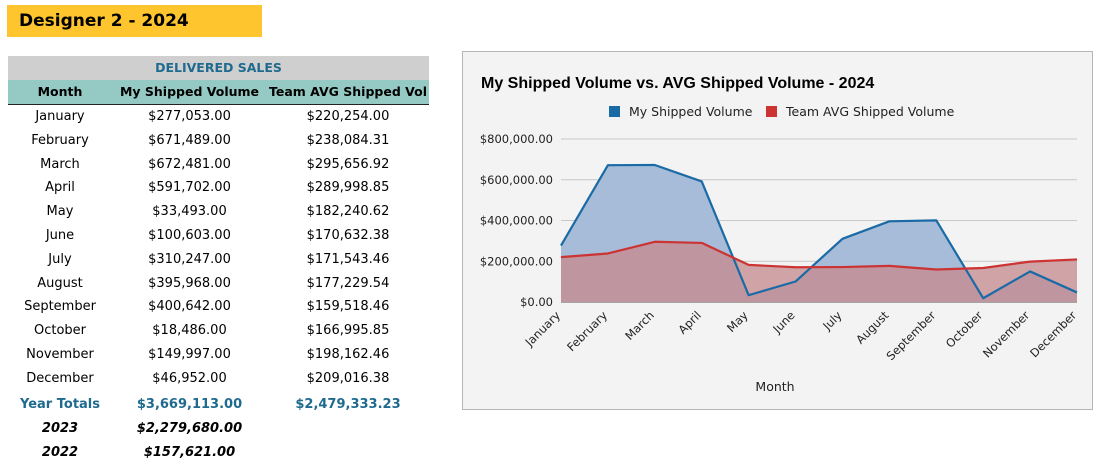 This screenshot has height=474, width=1102. Describe the element at coordinates (60, 212) in the screenshot. I see `month-cell: May` at that location.